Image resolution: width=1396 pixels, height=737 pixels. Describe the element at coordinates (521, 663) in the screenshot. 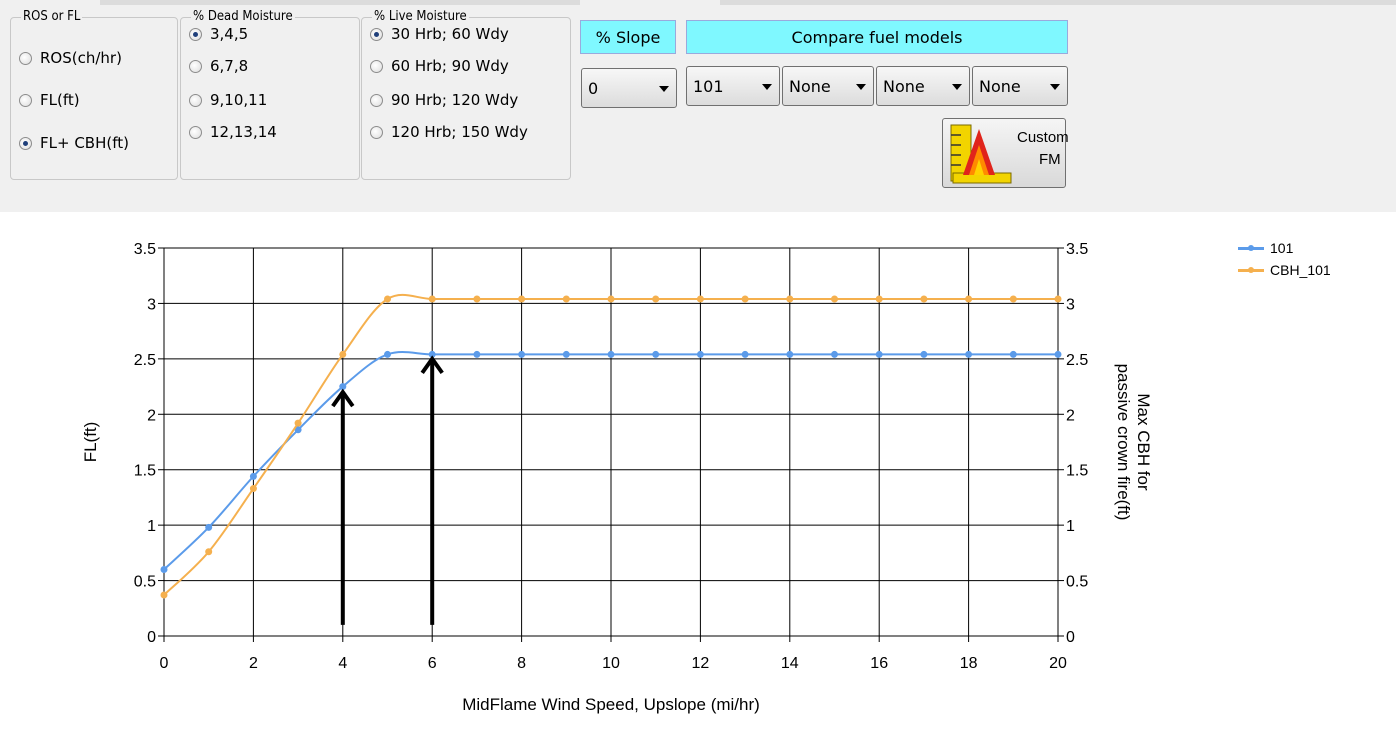

I see `x-tick-label: 8` at that location.